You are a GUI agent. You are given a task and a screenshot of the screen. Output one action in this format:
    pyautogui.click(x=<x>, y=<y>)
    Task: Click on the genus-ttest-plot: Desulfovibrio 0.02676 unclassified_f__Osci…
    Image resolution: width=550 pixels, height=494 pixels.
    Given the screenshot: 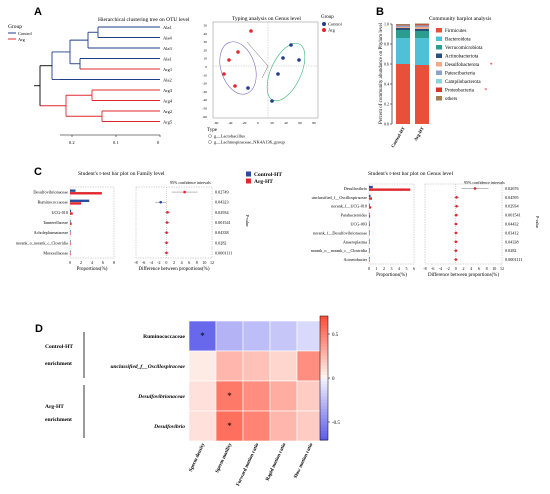 What is the action you would take?
    pyautogui.click(x=425, y=230)
    